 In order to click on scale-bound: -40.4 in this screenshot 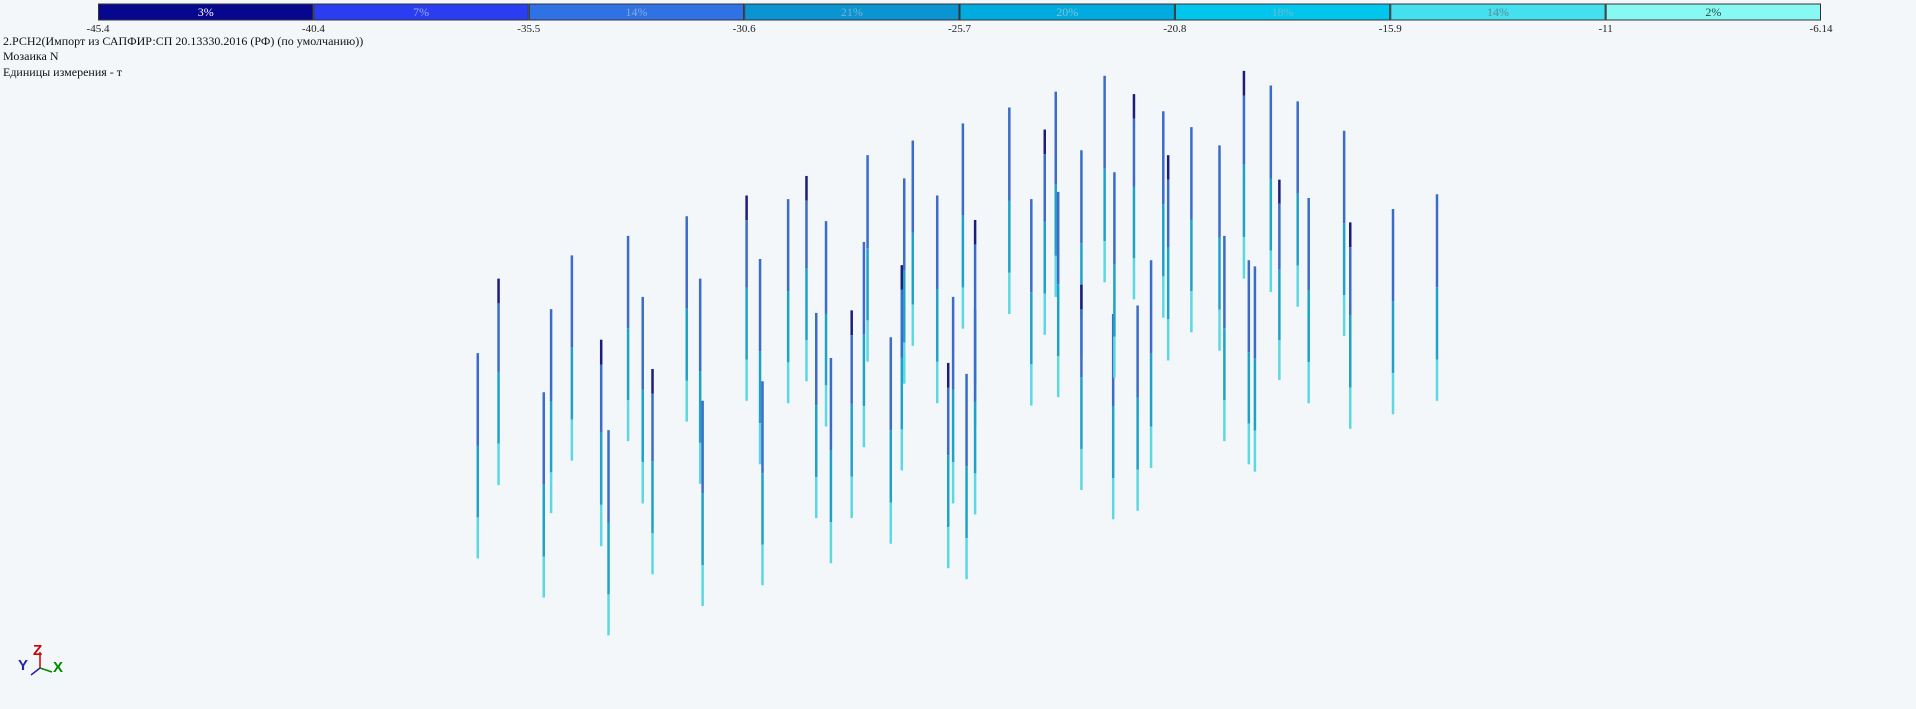, I will do `click(313, 29)`.